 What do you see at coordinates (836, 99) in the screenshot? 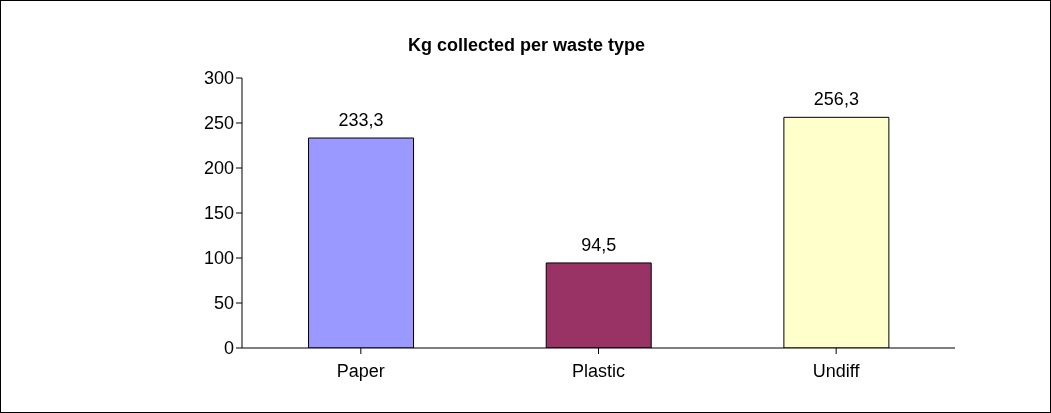
I see `data-label: 256,3` at bounding box center [836, 99].